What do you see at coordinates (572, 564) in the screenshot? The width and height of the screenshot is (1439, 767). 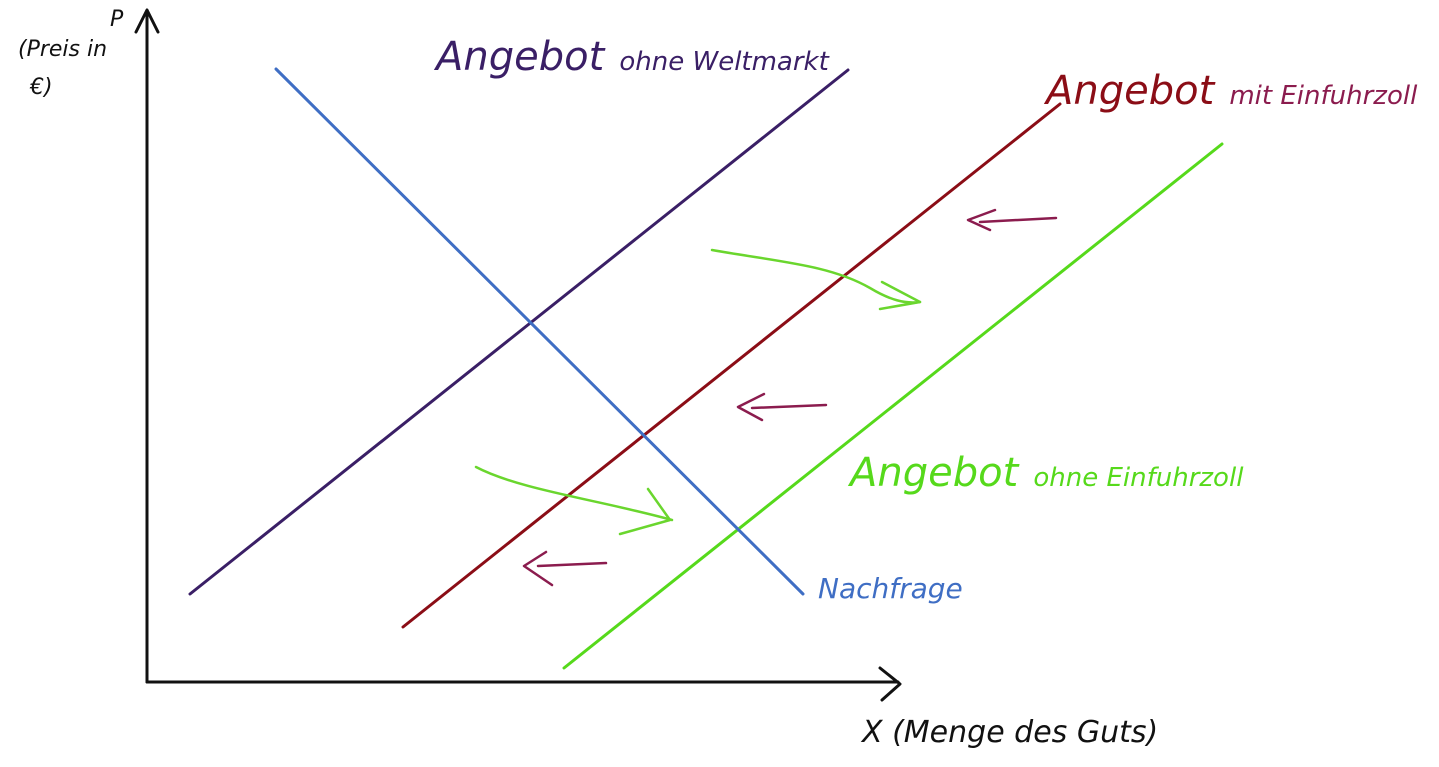 I see `shift-left-arrow-bottom` at bounding box center [572, 564].